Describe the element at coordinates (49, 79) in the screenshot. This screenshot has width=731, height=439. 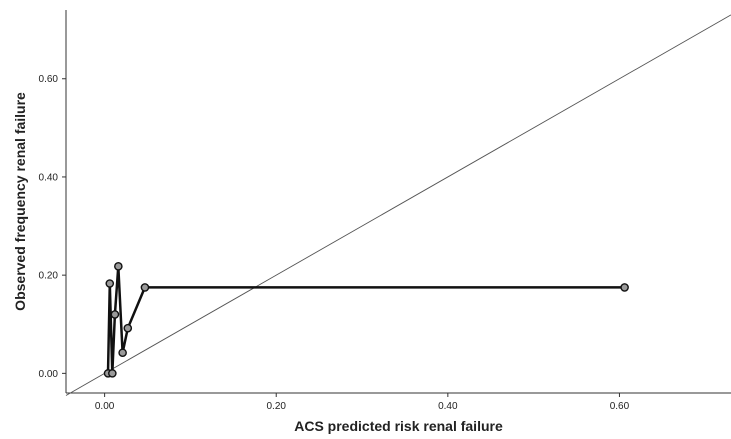
I see `y-tick-label: 0.60` at that location.